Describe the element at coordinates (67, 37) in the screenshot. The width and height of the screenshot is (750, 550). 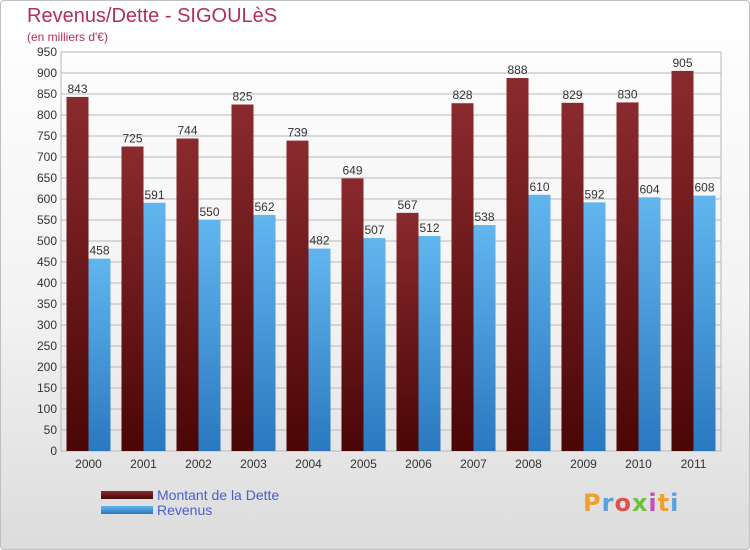
I see `chart-subtitle: (en milliers d'€)` at that location.